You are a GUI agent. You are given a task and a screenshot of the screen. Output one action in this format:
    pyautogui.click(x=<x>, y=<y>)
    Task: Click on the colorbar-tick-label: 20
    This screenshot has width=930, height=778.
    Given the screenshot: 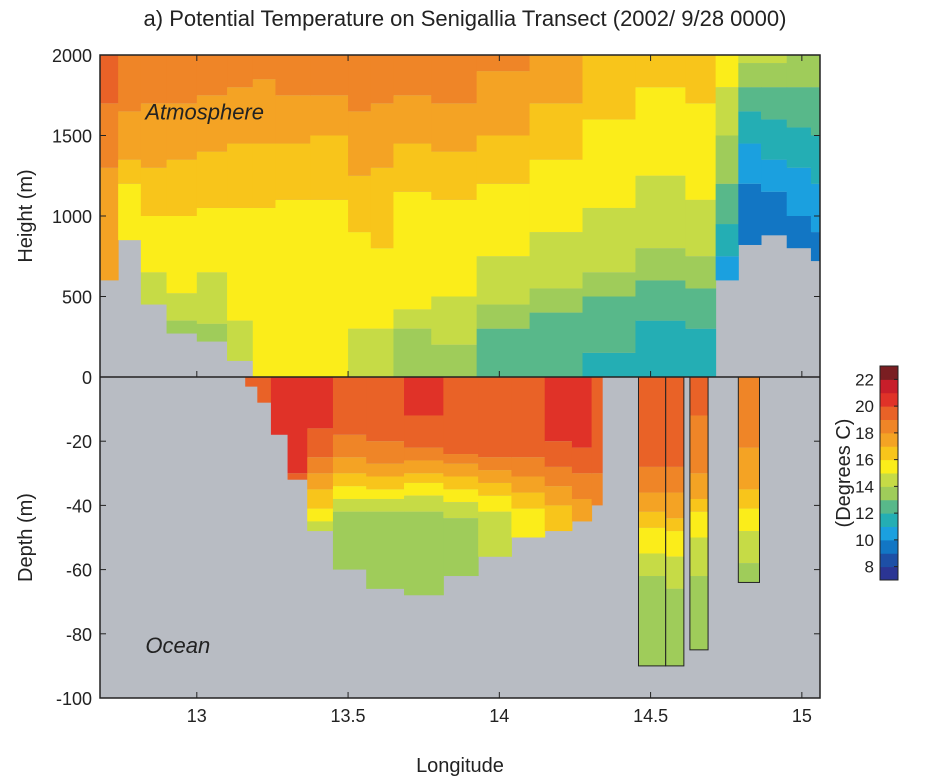 What is the action you would take?
    pyautogui.click(x=864, y=406)
    